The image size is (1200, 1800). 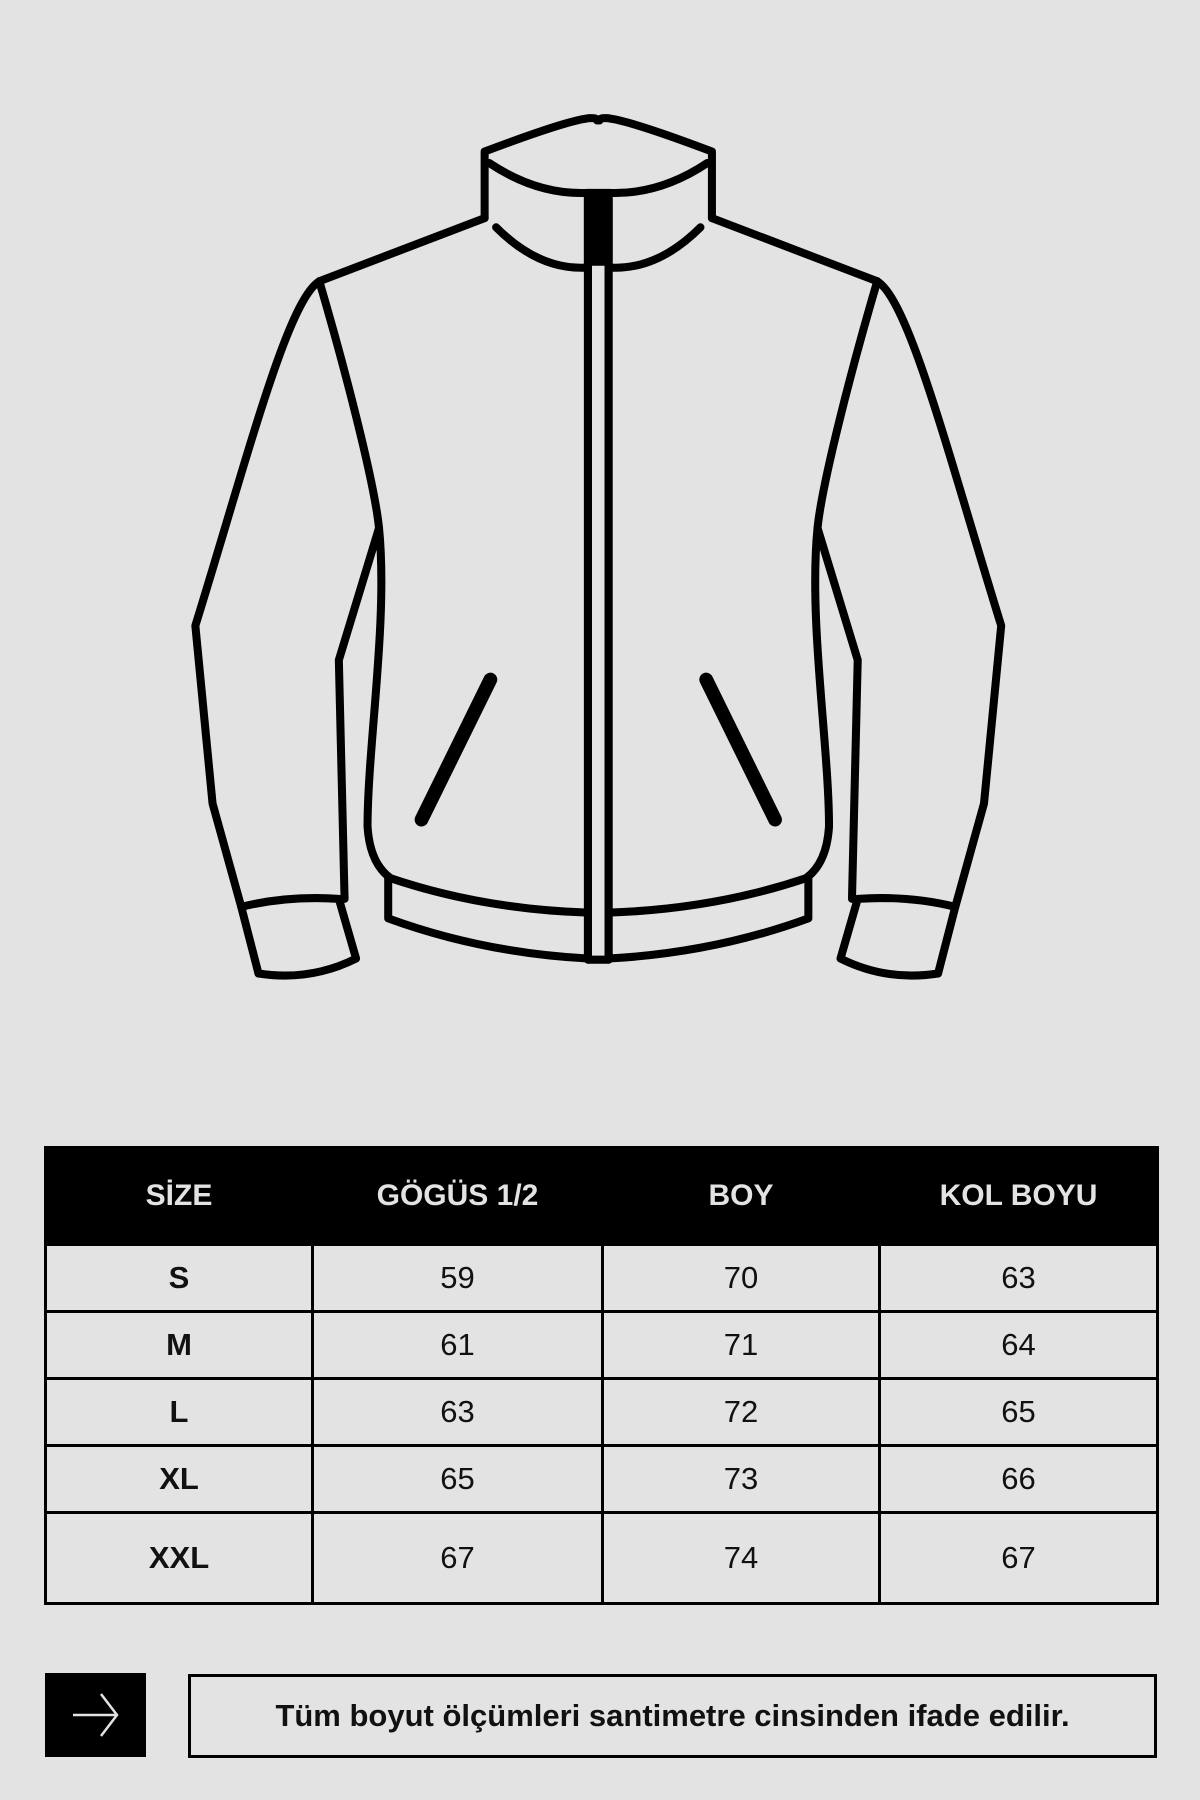 I want to click on table-row: L 63 72 65, so click(x=601, y=1412).